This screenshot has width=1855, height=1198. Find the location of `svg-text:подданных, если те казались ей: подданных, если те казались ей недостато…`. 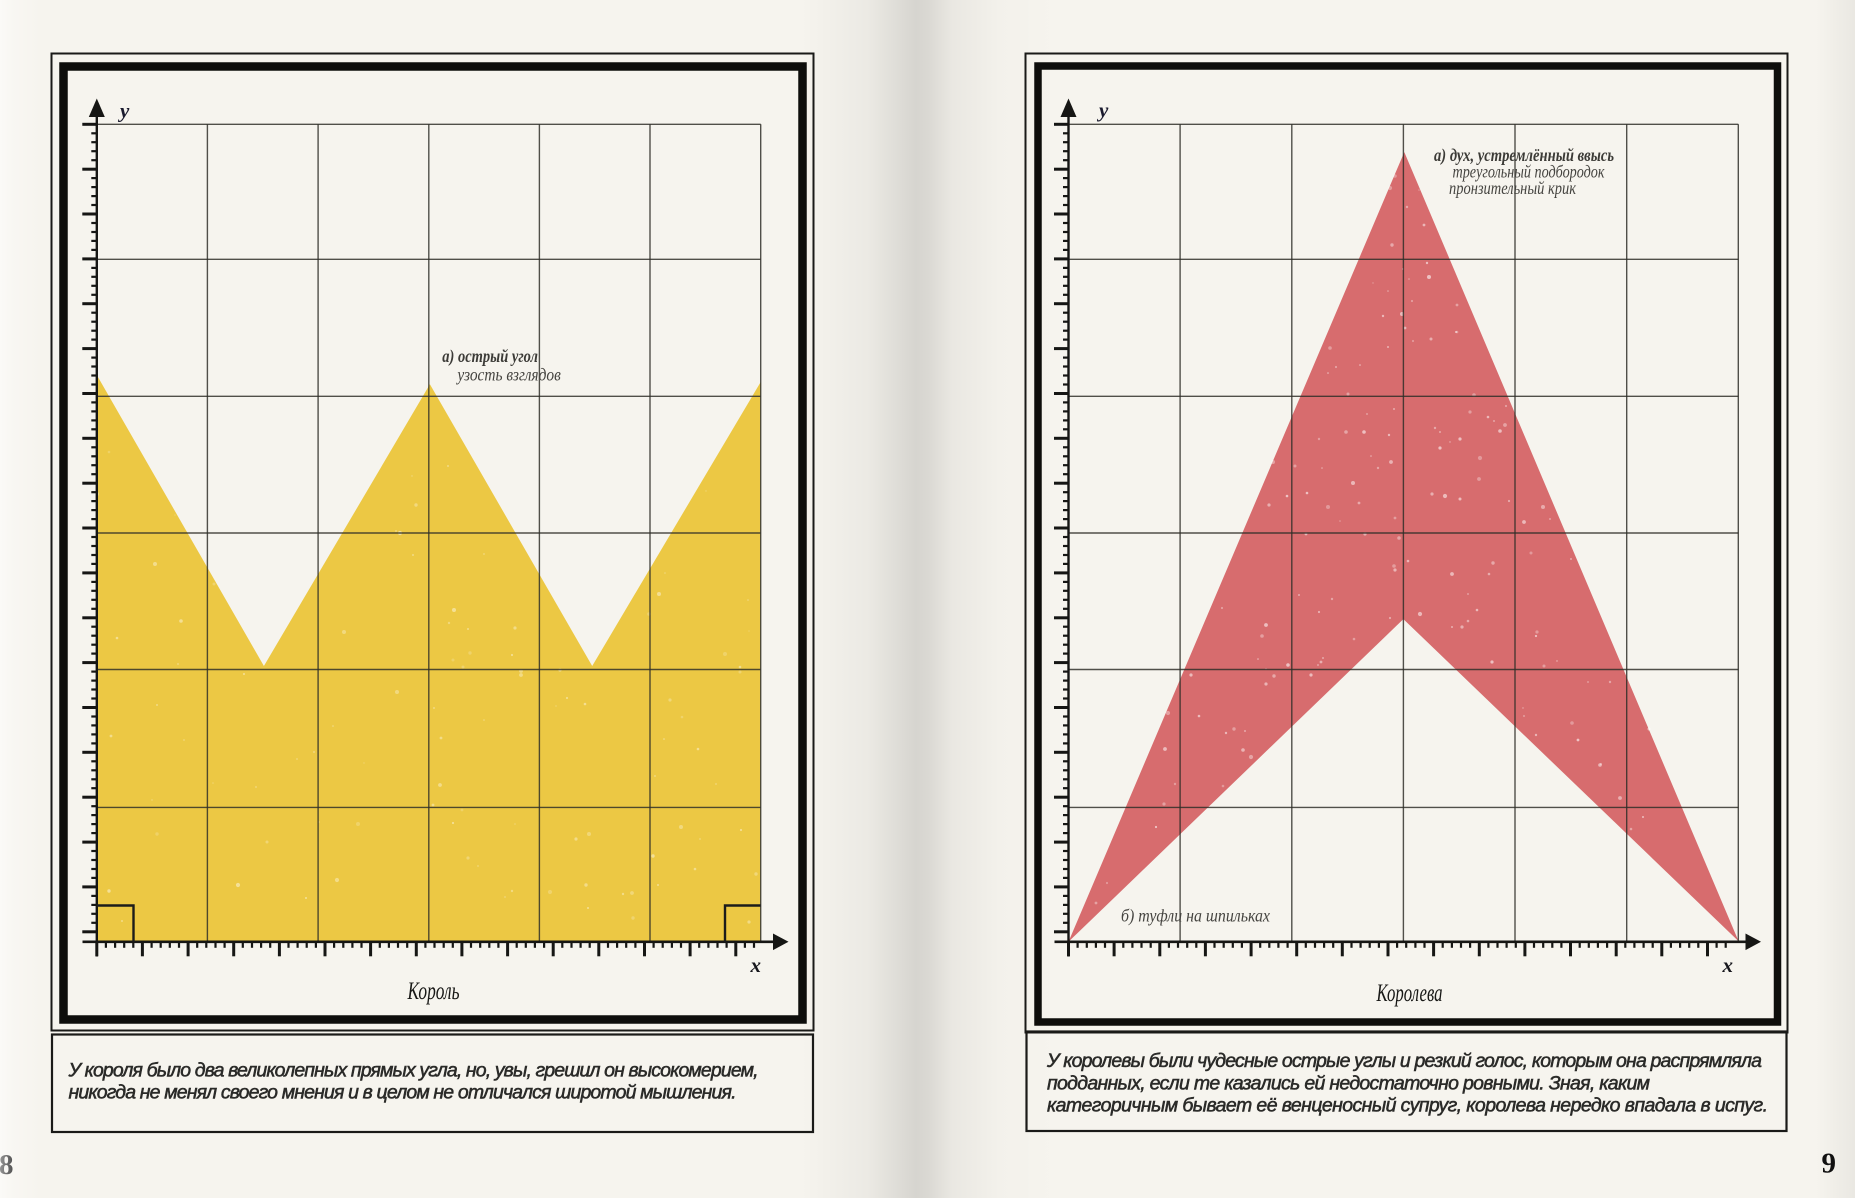

svg-text:подданных, если те казались ей: подданных, если те казались ей недостато… is located at coordinates (1348, 1083).